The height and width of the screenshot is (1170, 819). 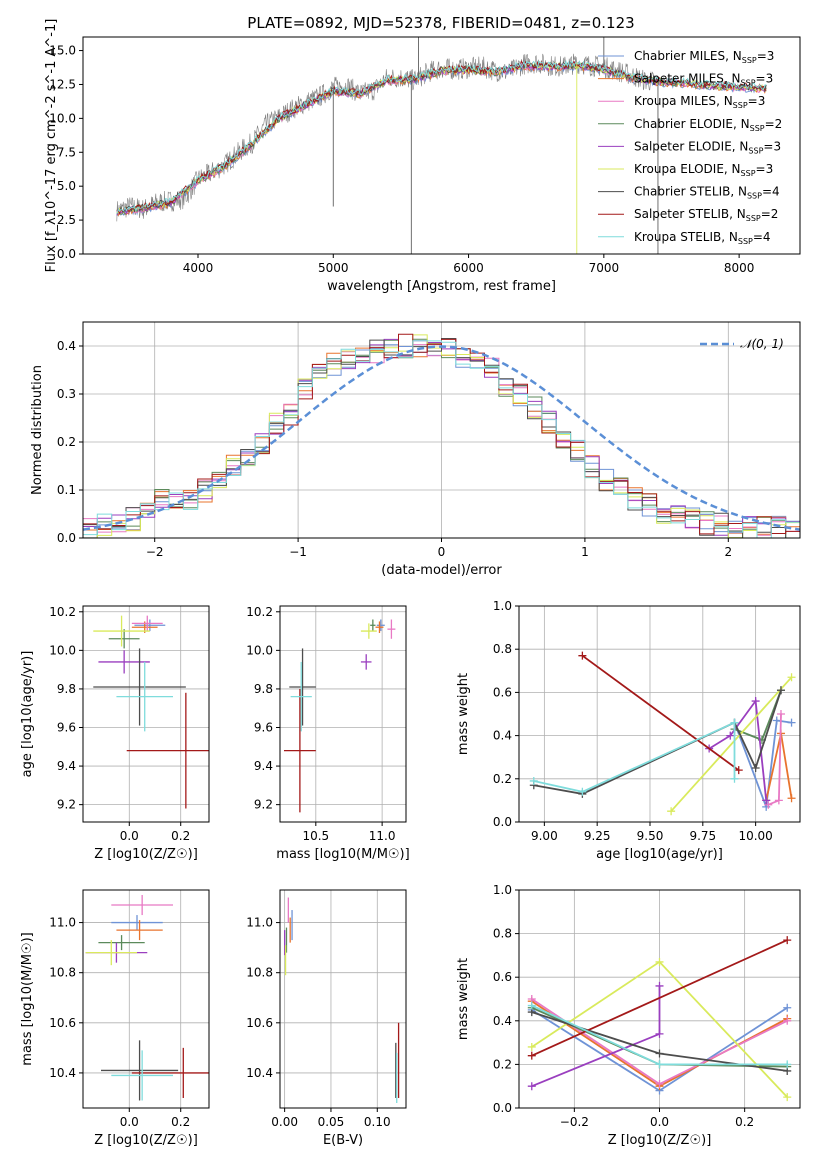 I want to click on y-tick-label: 11.0, so click(x=62, y=923).